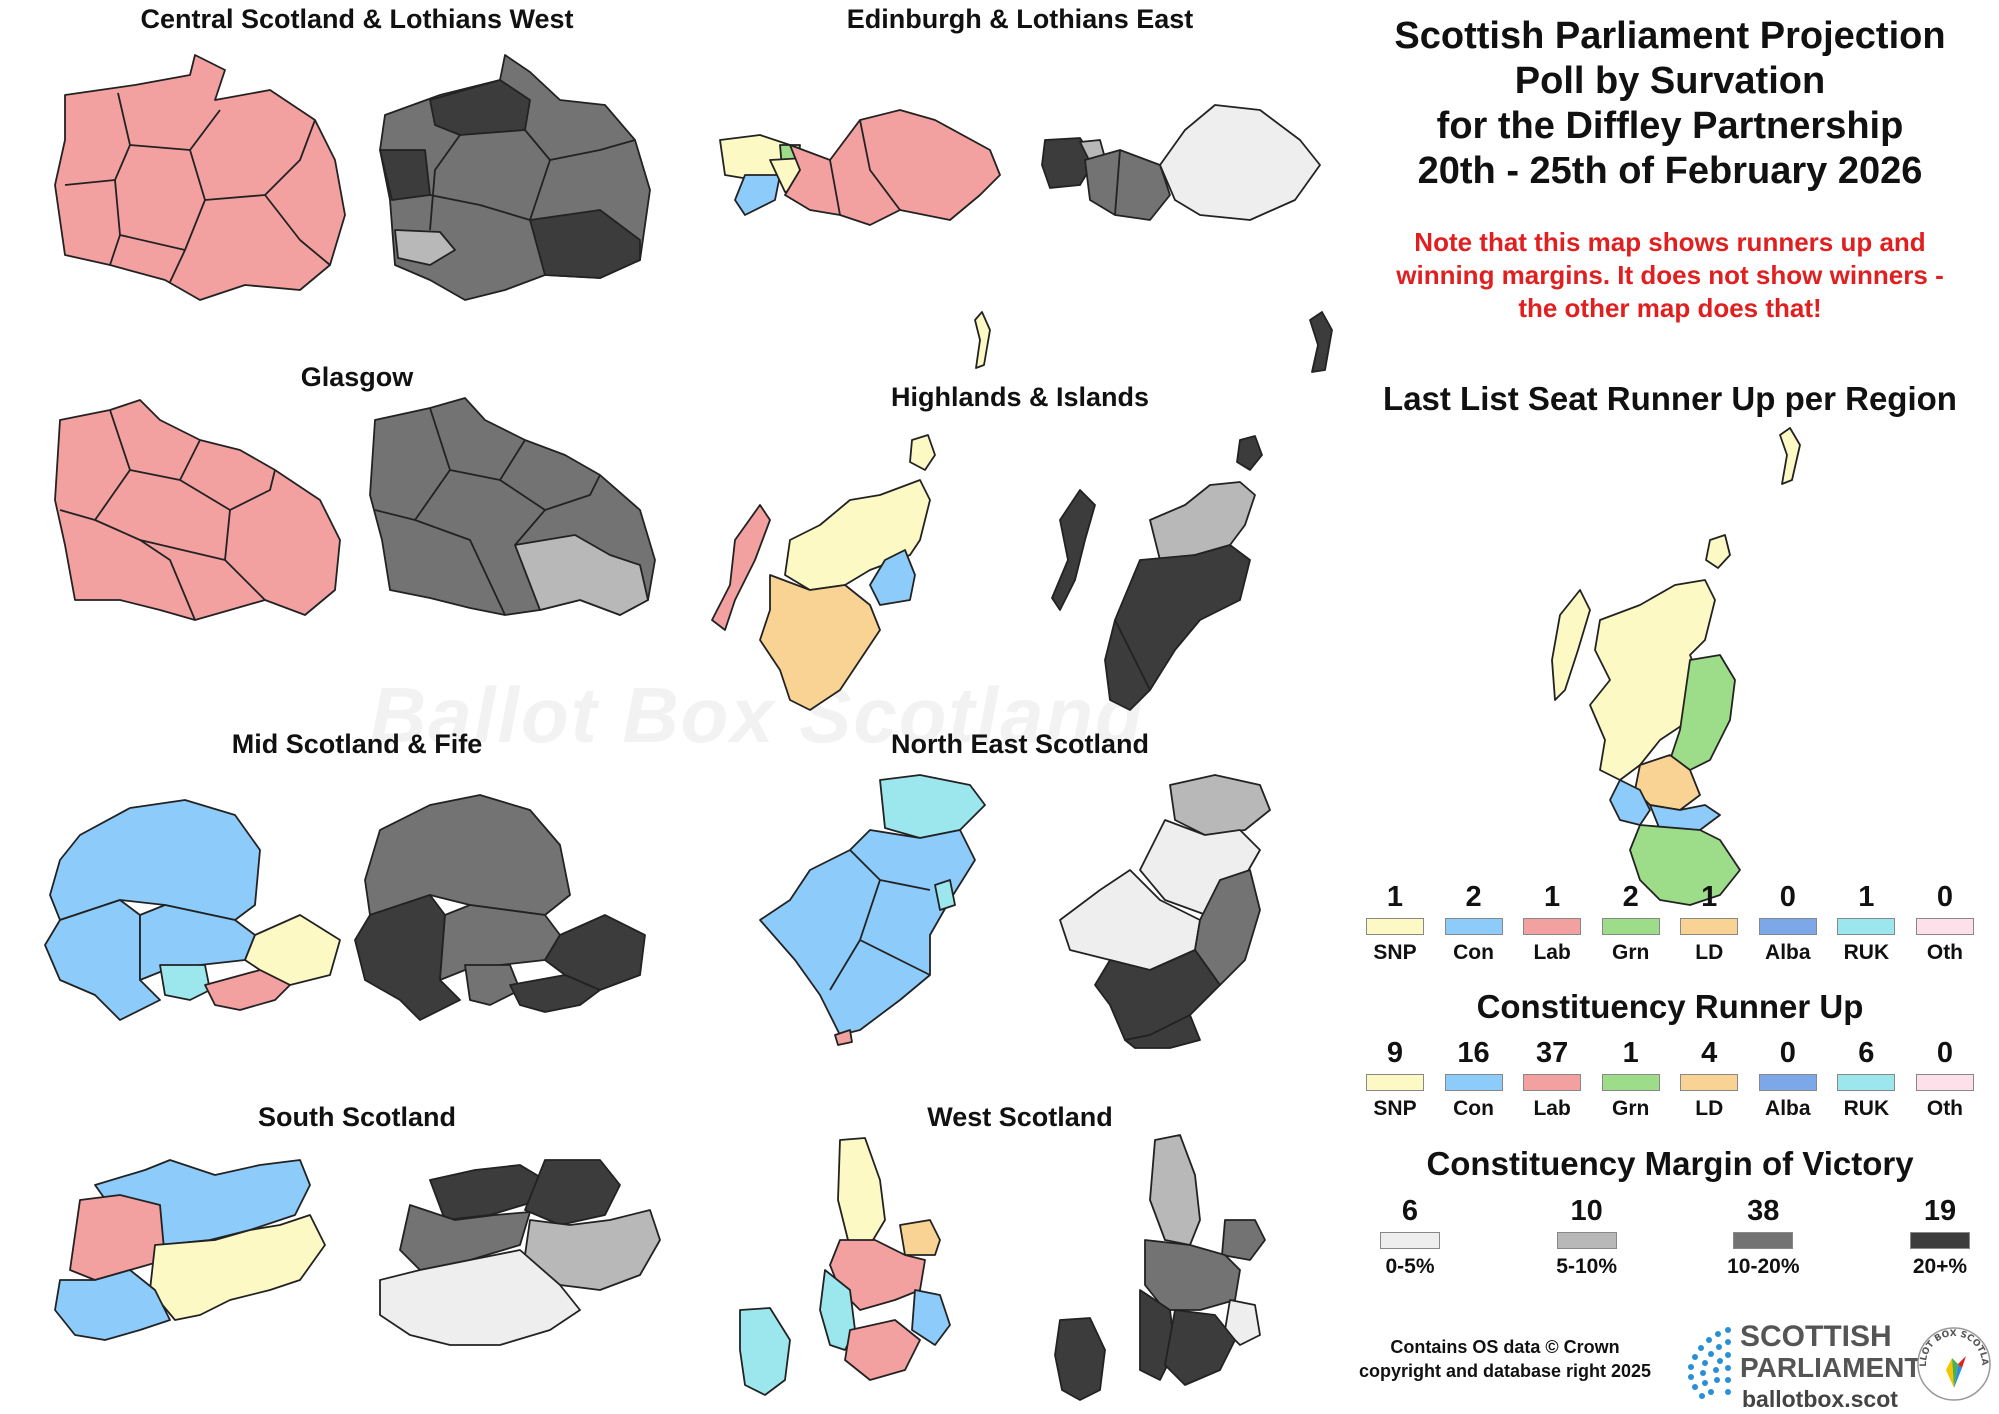 The height and width of the screenshot is (1414, 1999). What do you see at coordinates (1709, 1053) in the screenshot?
I see `legend-count: 4` at bounding box center [1709, 1053].